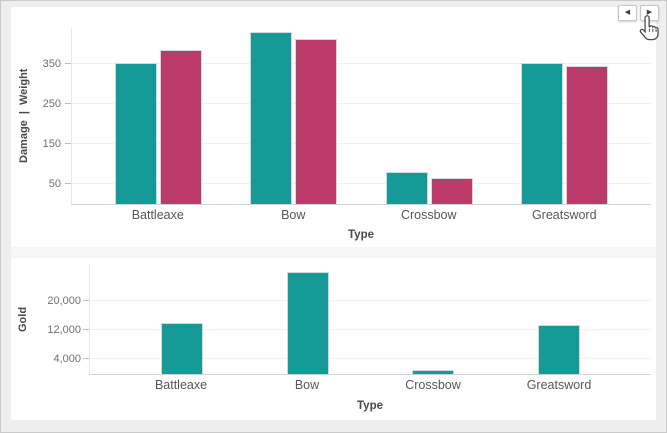 The height and width of the screenshot is (433, 667). What do you see at coordinates (57, 319) in the screenshot?
I see `y-ticks: 4,000 12,000 20,000` at bounding box center [57, 319].